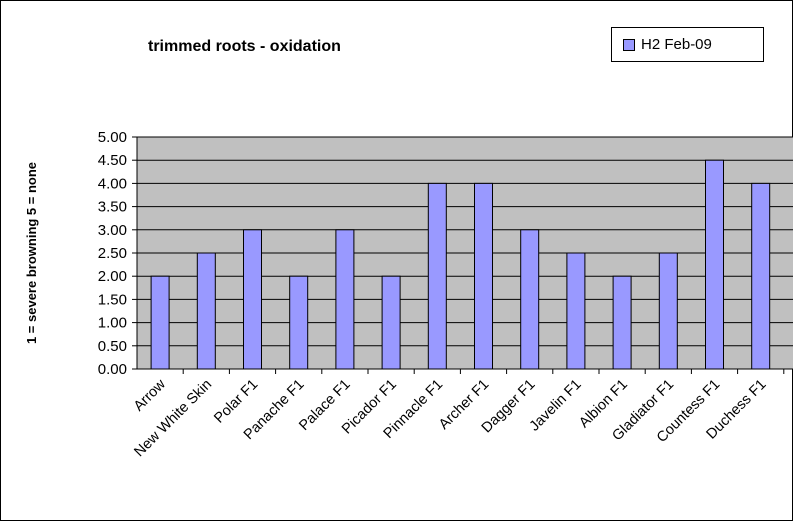  I want to click on legend-swatch, so click(629, 44).